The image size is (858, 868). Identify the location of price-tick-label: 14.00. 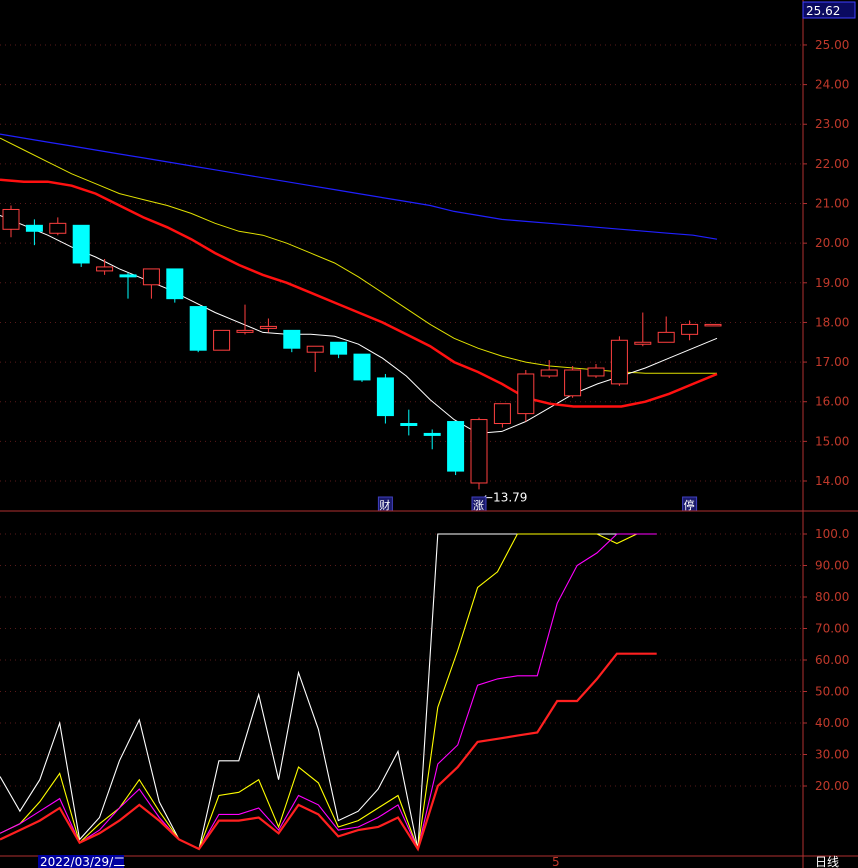
(832, 481).